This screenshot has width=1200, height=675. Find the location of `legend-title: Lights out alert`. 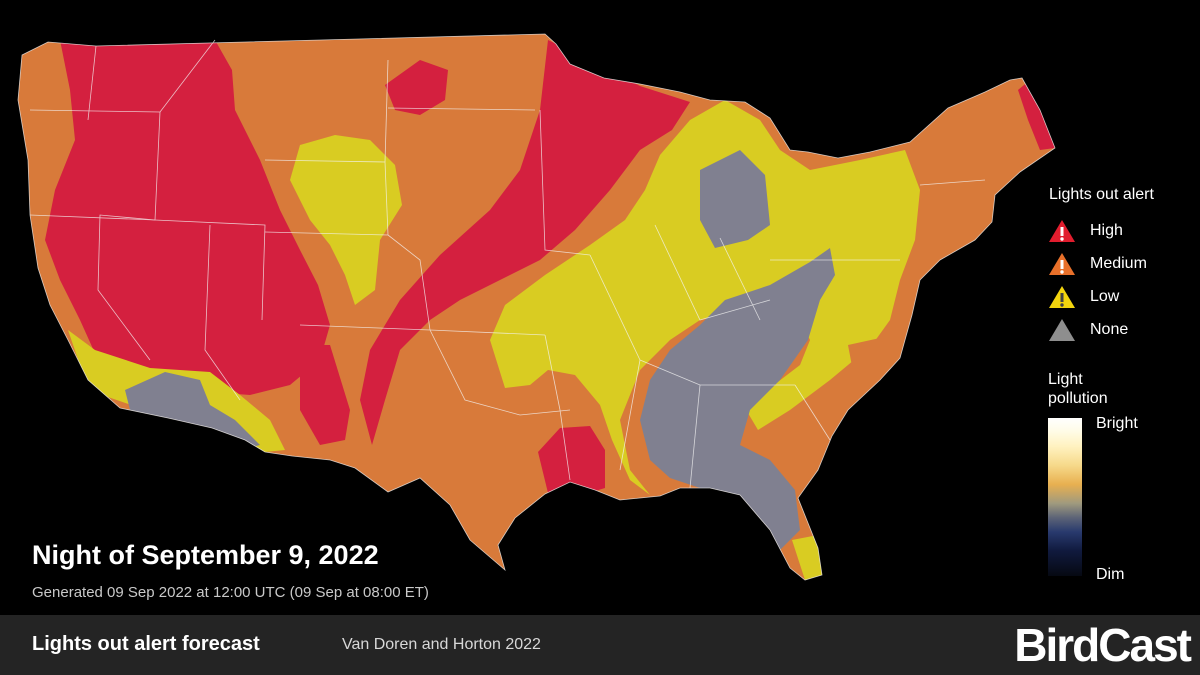

legend-title: Lights out alert is located at coordinates (1101, 194).